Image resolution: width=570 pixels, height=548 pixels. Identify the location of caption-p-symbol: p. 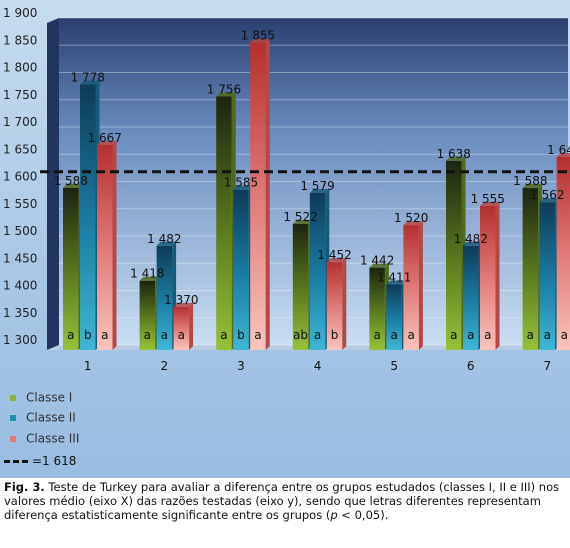
(334, 515).